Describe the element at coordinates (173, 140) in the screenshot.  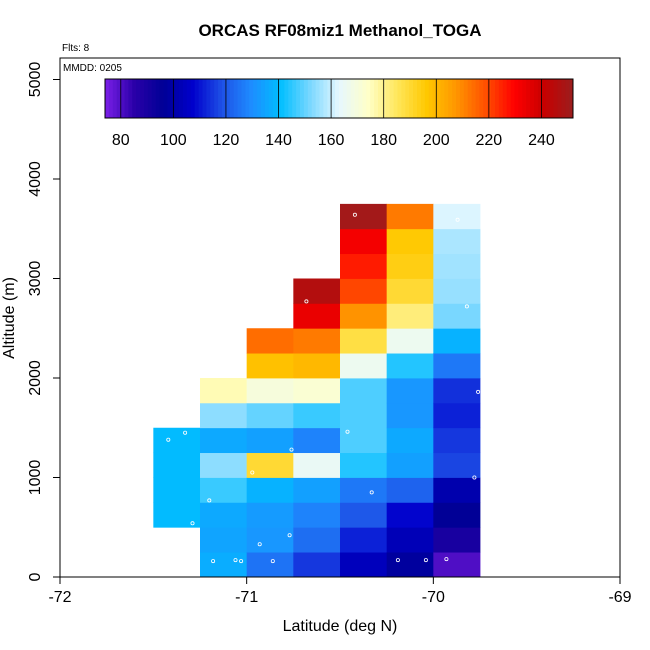
I see `colorbar-tick-label-1: 100` at that location.